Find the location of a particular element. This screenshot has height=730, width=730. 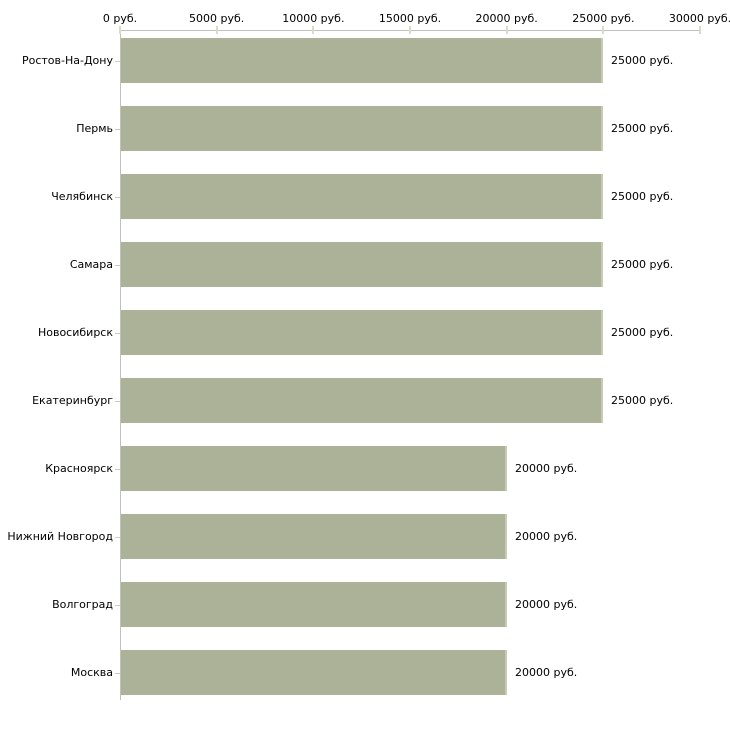

category-label: Екатеринбург is located at coordinates (72, 400).